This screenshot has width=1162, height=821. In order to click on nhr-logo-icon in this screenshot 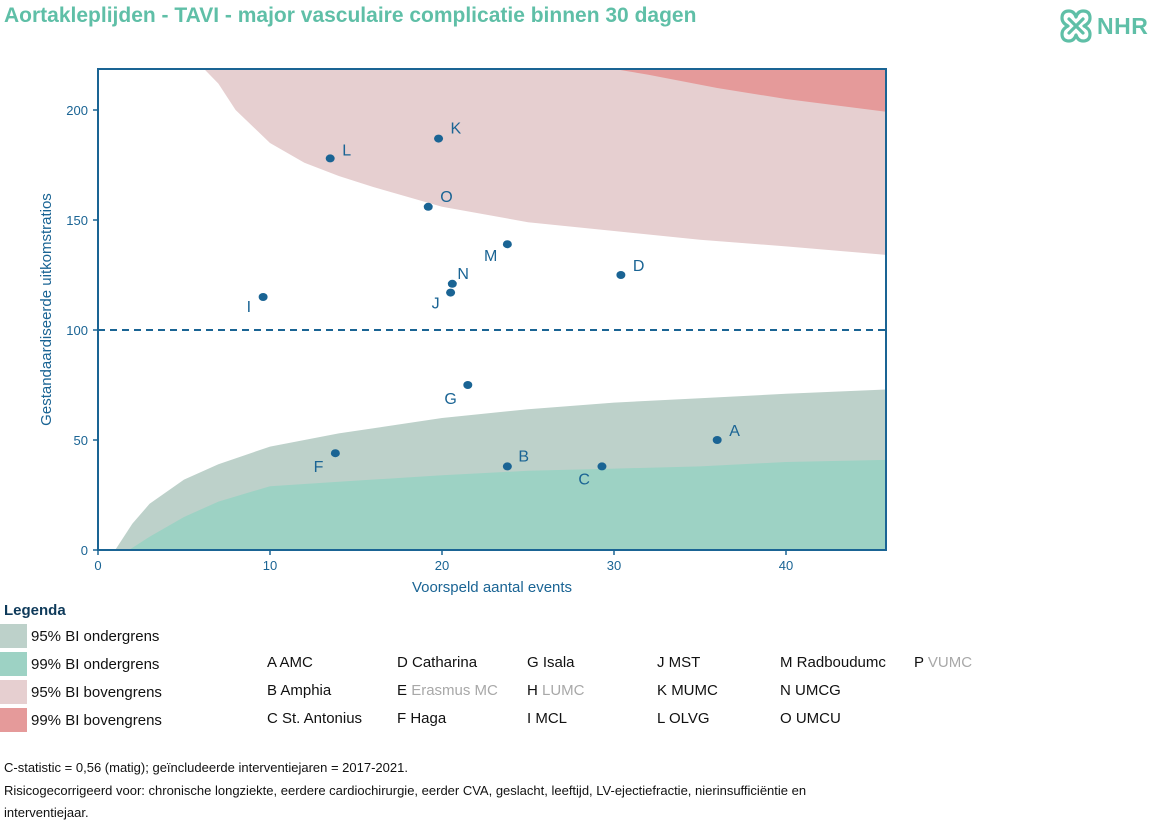, I will do `click(1076, 26)`.